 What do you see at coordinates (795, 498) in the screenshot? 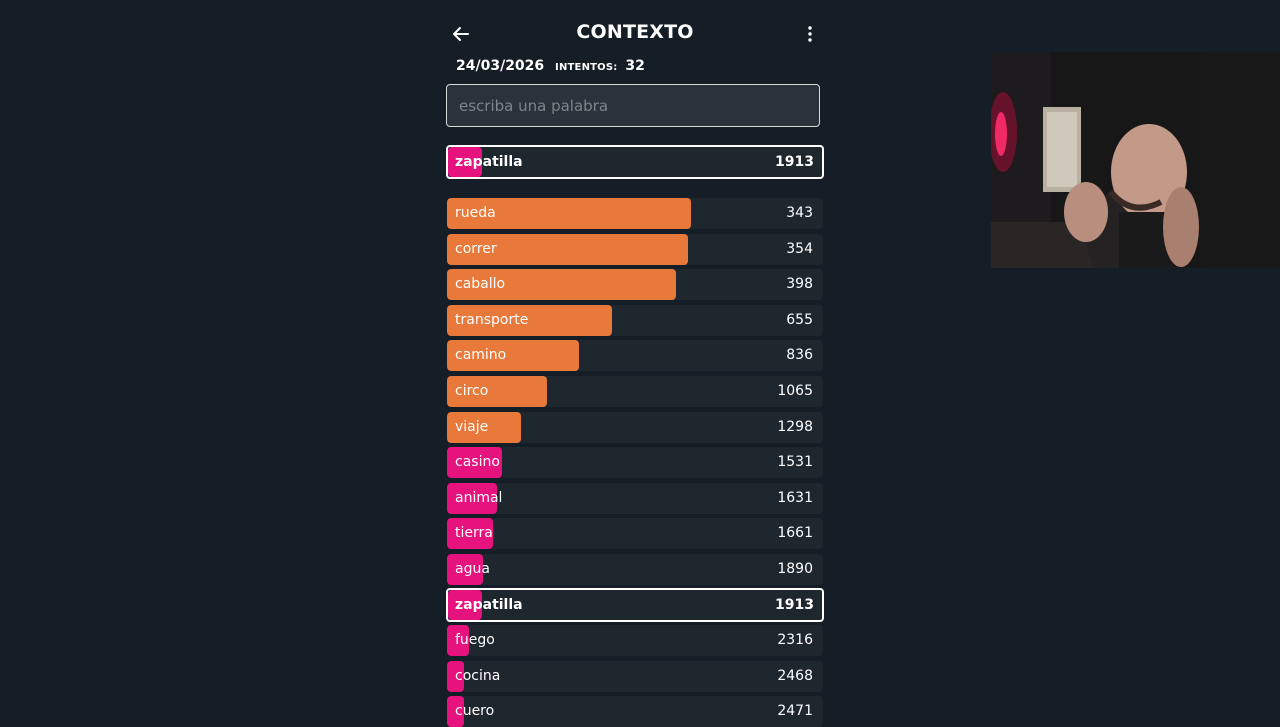
I see `guess-rank: 1631` at bounding box center [795, 498].